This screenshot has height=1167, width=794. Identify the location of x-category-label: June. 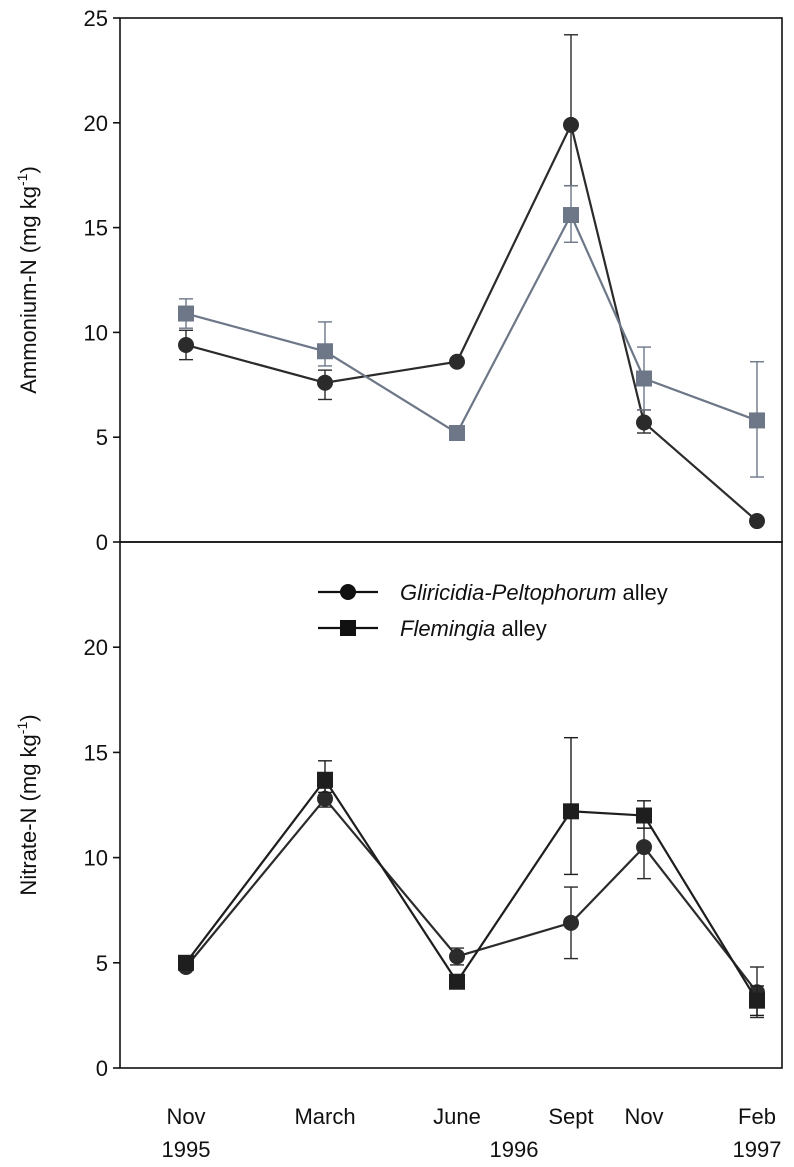
(457, 1116).